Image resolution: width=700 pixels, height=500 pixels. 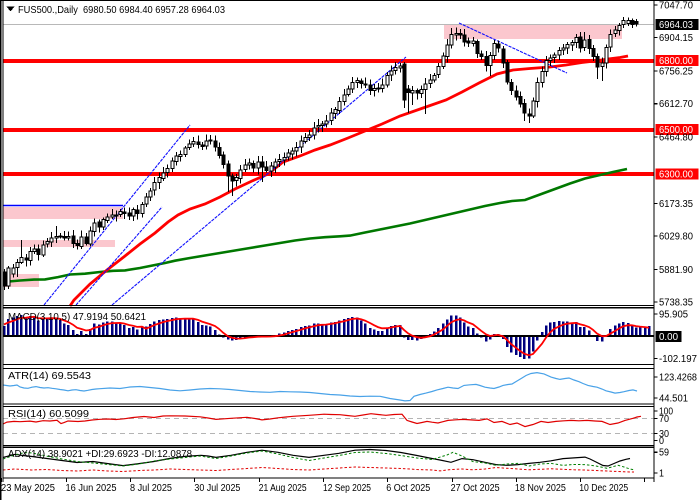 I want to click on svg-text: 6300.00, so click(x=676, y=175).